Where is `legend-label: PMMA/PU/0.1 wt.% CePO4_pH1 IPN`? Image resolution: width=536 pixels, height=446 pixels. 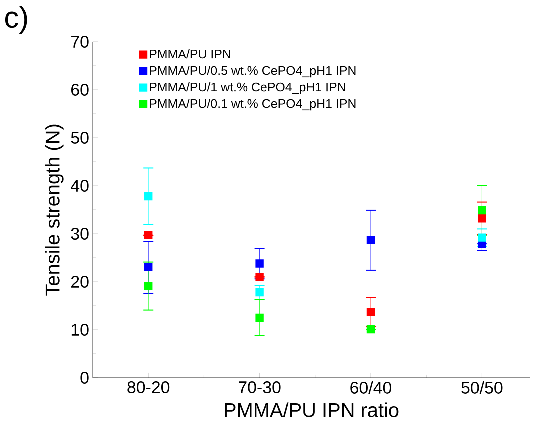
legend-label: PMMA/PU/0.1 wt.% CePO4_pH1 IPN is located at coordinates (253, 105).